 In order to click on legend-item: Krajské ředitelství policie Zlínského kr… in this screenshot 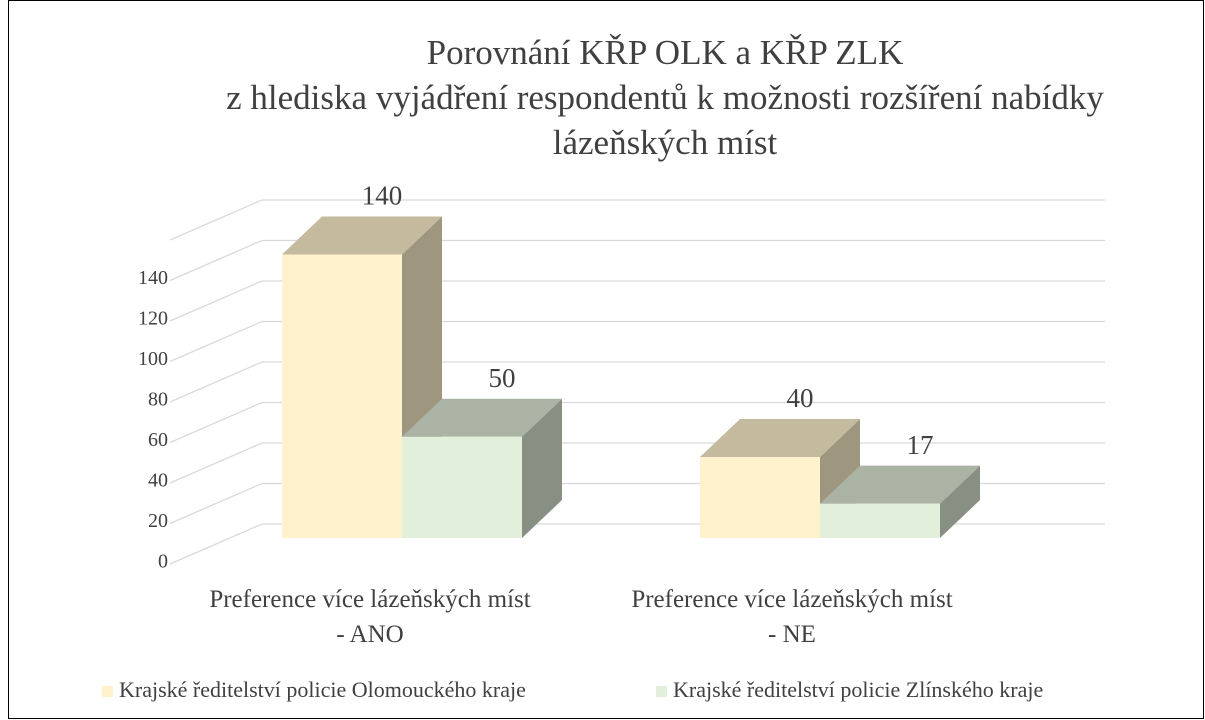, I will do `click(849, 690)`.